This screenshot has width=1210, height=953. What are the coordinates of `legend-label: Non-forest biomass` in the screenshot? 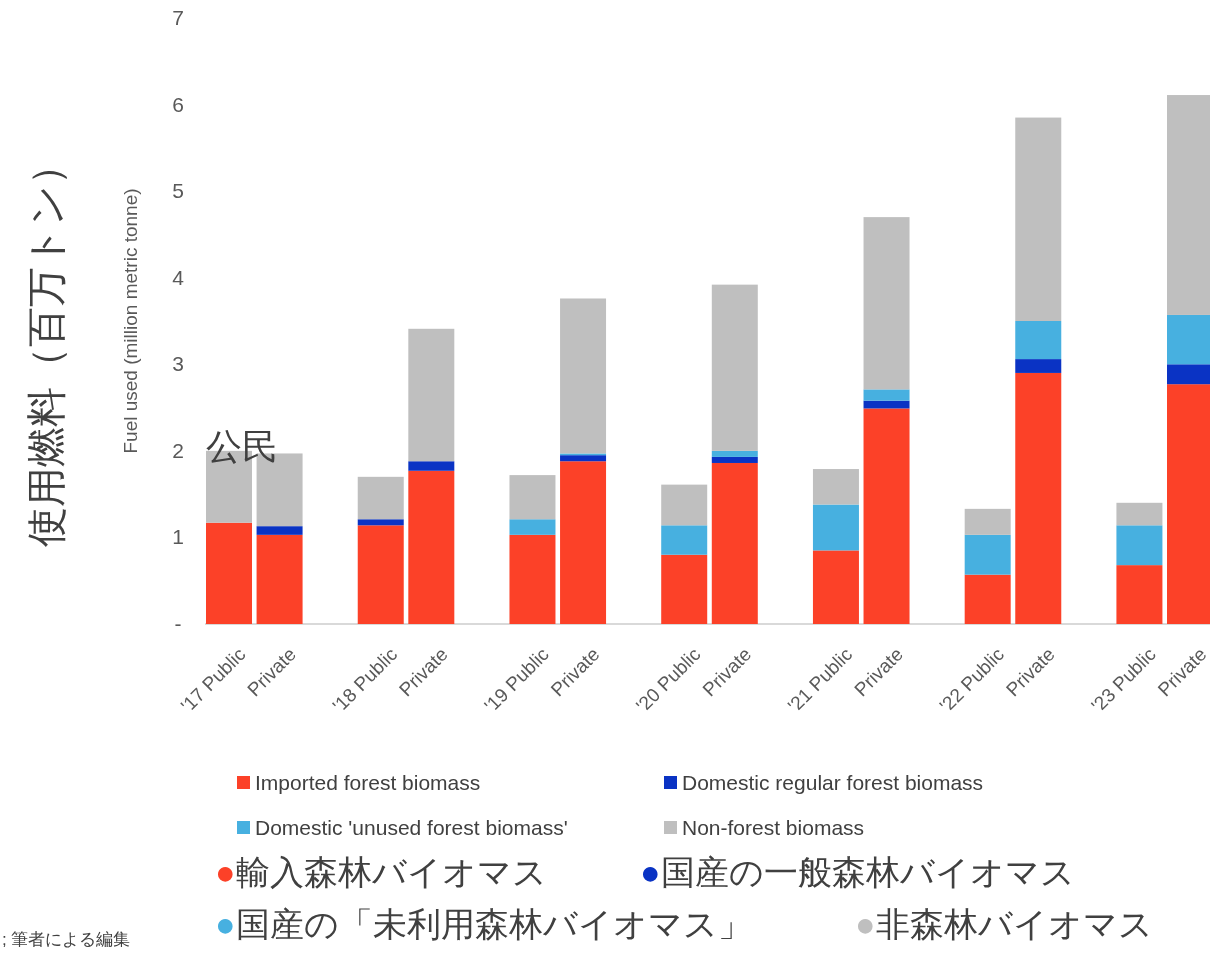 It's located at (773, 827).